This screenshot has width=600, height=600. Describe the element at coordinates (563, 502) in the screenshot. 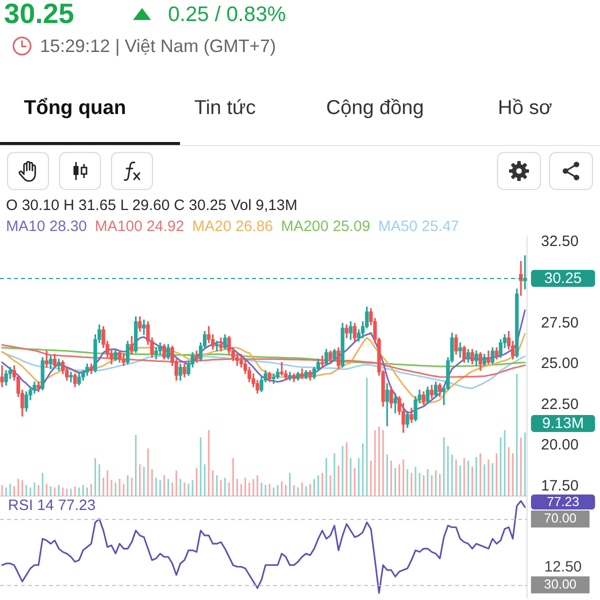

I see `data-label: 77.23` at that location.